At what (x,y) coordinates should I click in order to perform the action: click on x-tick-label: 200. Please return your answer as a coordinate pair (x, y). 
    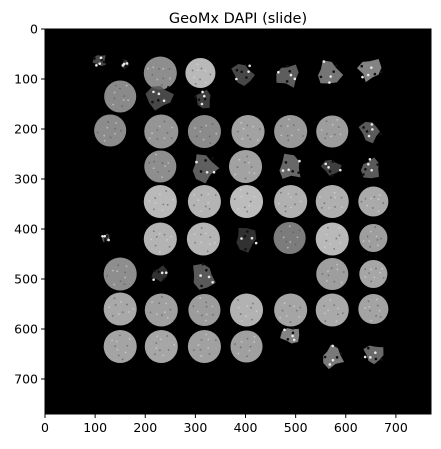
    Looking at the image, I should click on (145, 427).